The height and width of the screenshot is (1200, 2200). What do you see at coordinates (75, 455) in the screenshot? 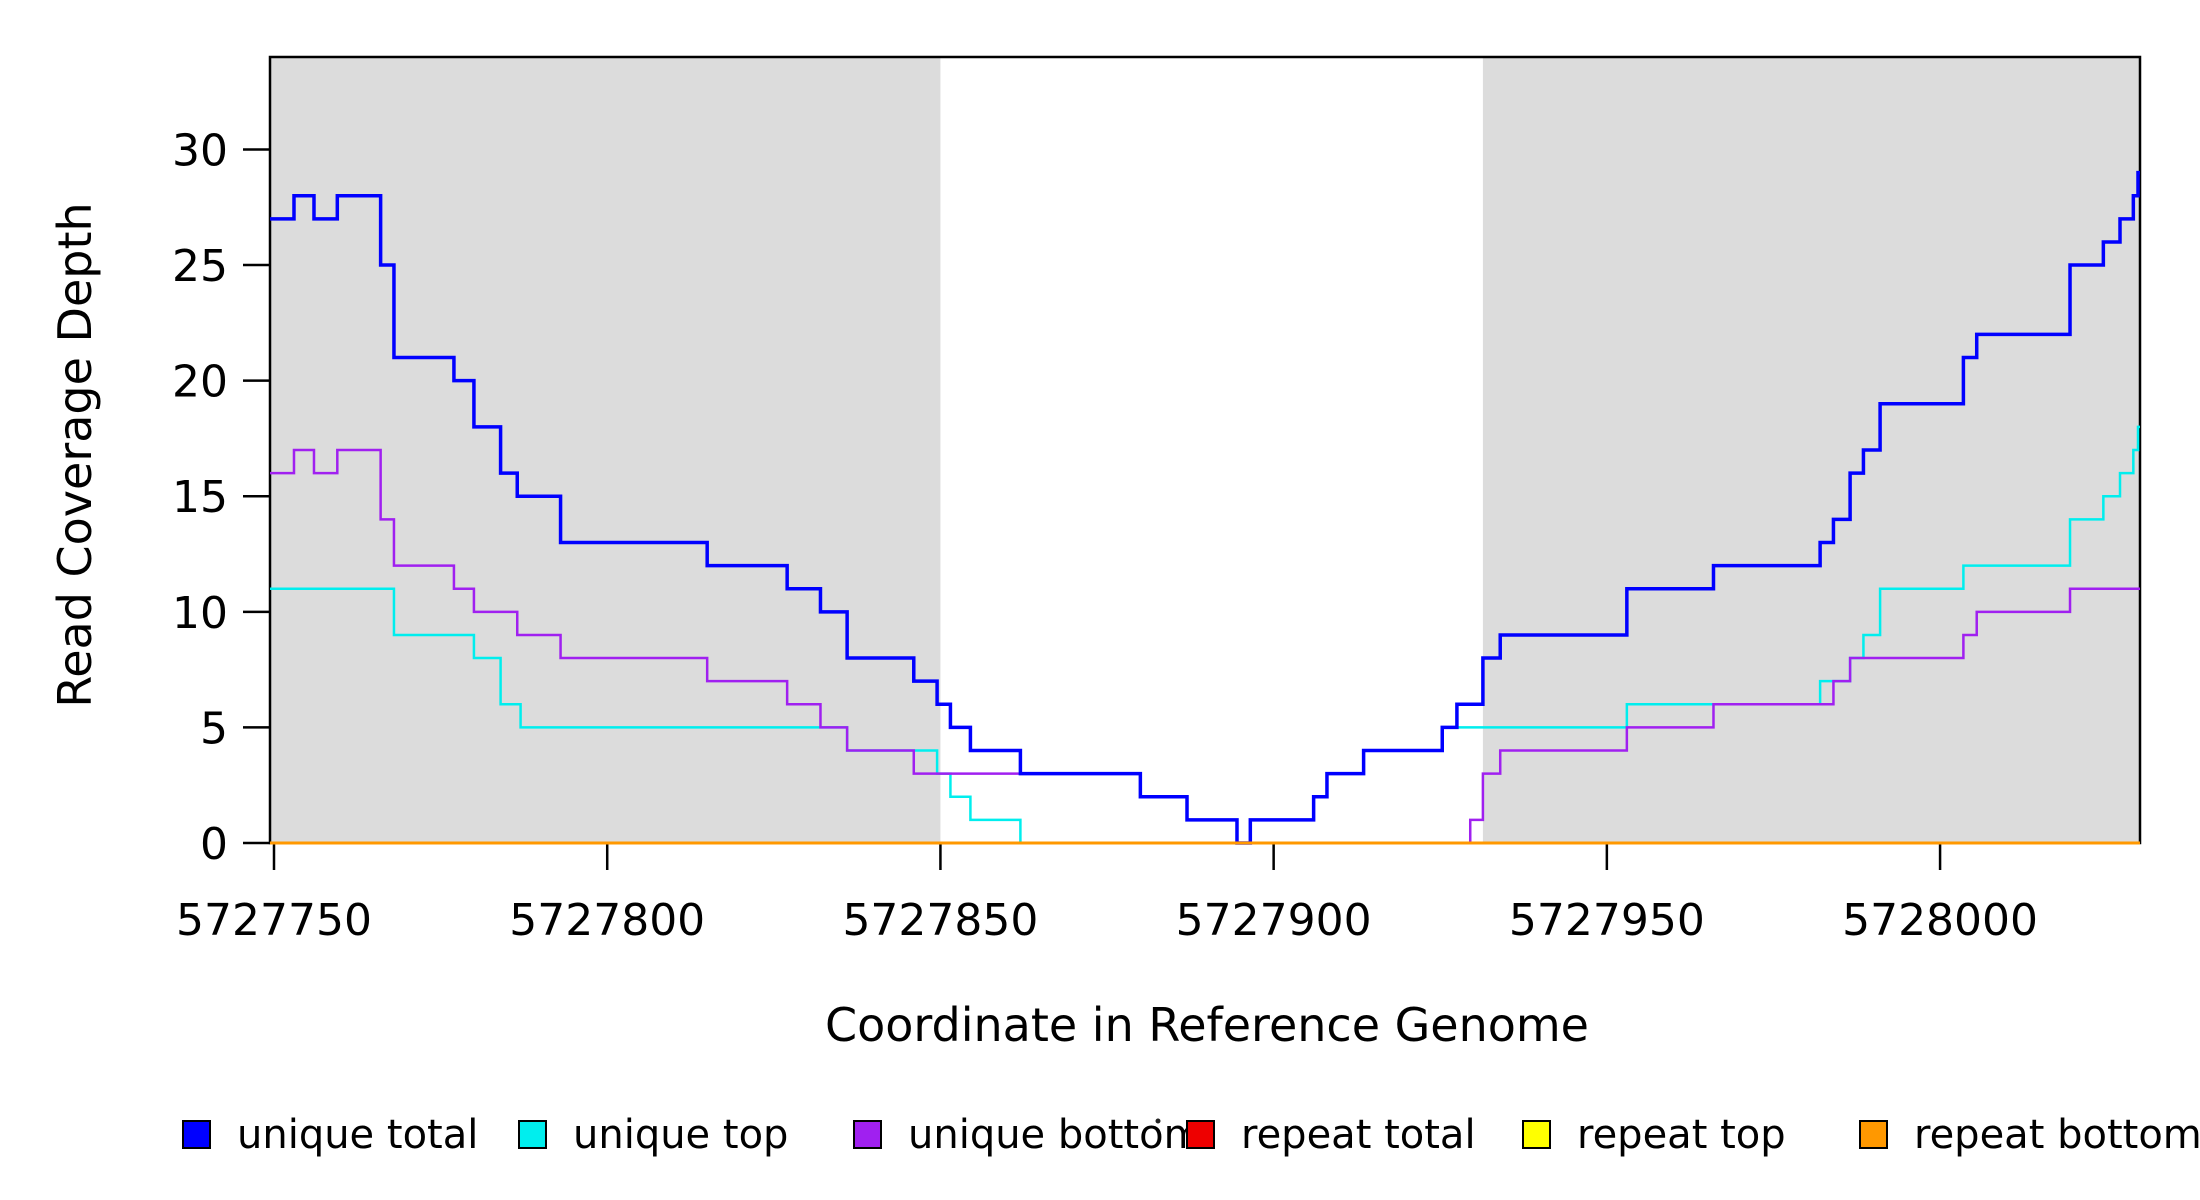
I see `y-axis-title: Read Coverage Depth` at bounding box center [75, 455].